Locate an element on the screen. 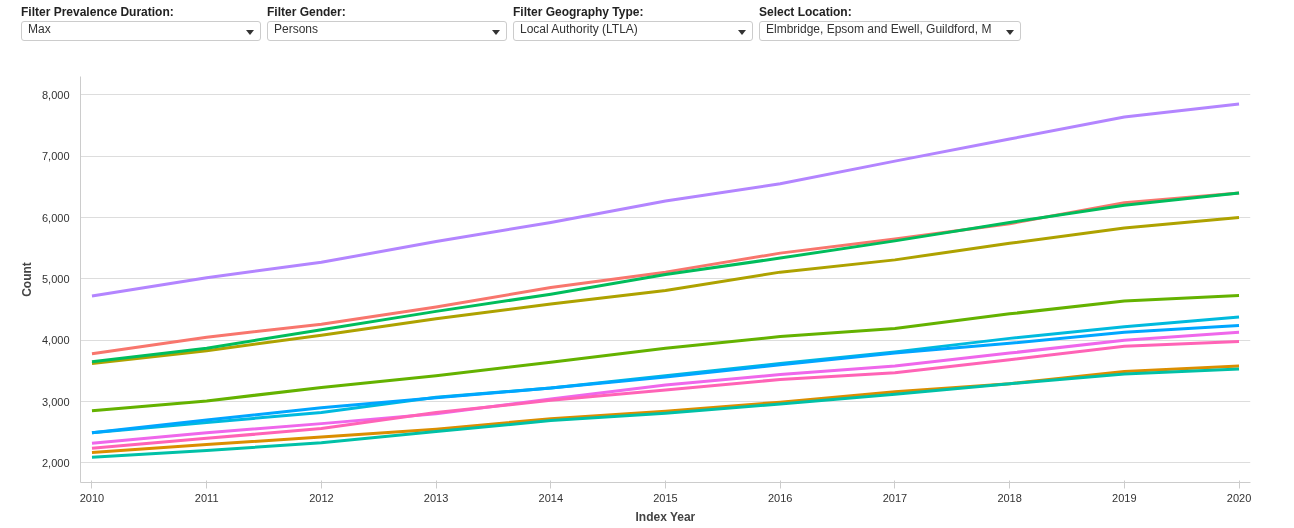  text: Filter Prevalence Duration: is located at coordinates (98, 13).